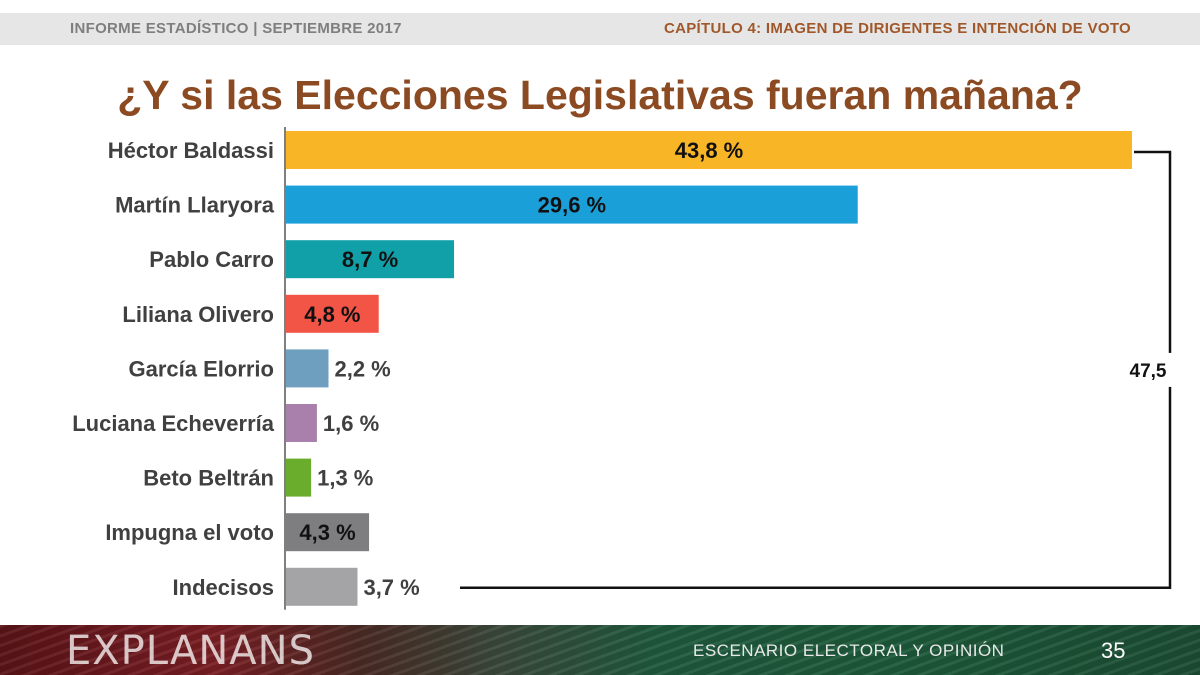  What do you see at coordinates (190, 651) in the screenshot?
I see `brand-logo: EXPLANANS` at bounding box center [190, 651].